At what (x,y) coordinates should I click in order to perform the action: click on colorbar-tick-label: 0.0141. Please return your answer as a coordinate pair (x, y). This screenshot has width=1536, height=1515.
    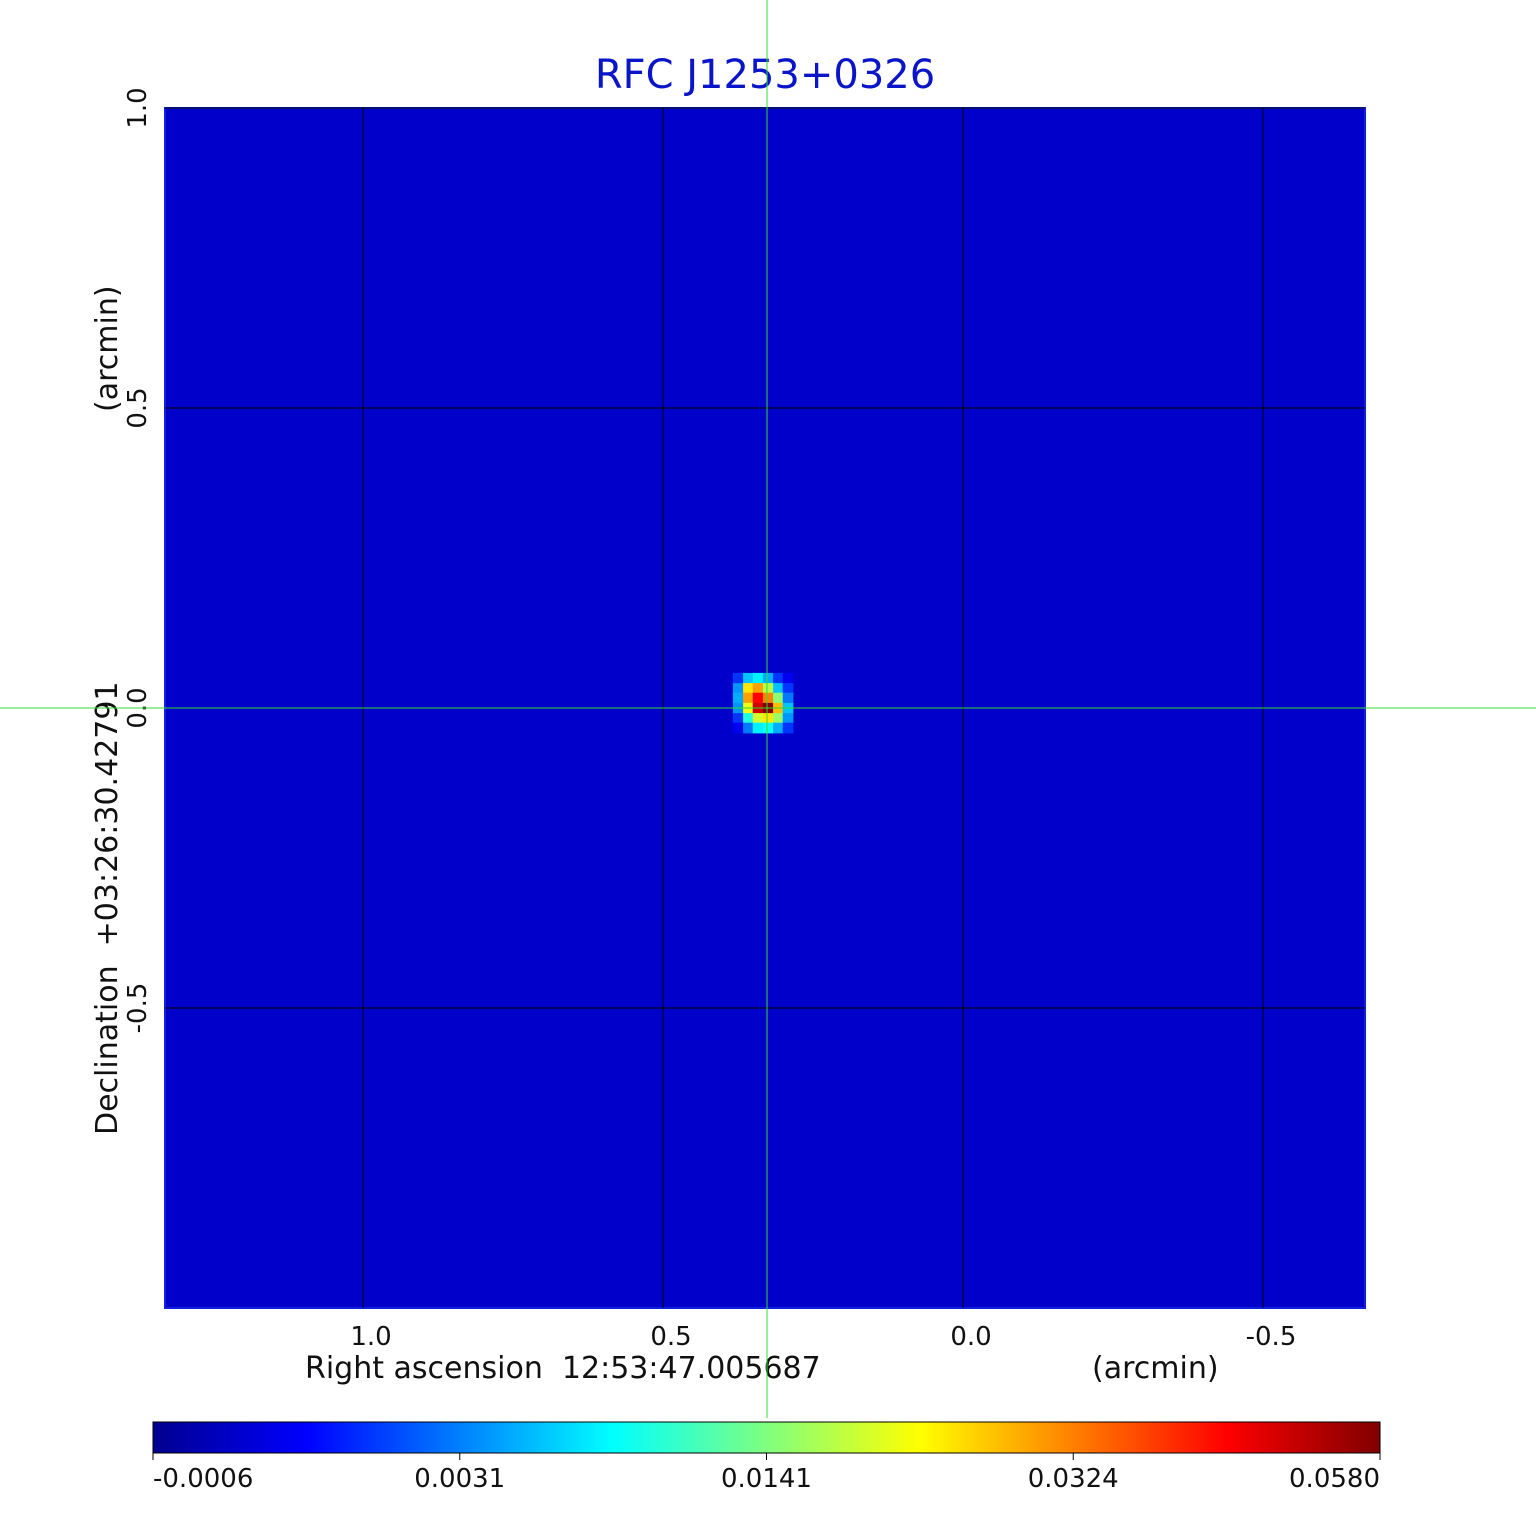
    Looking at the image, I should click on (766, 1479).